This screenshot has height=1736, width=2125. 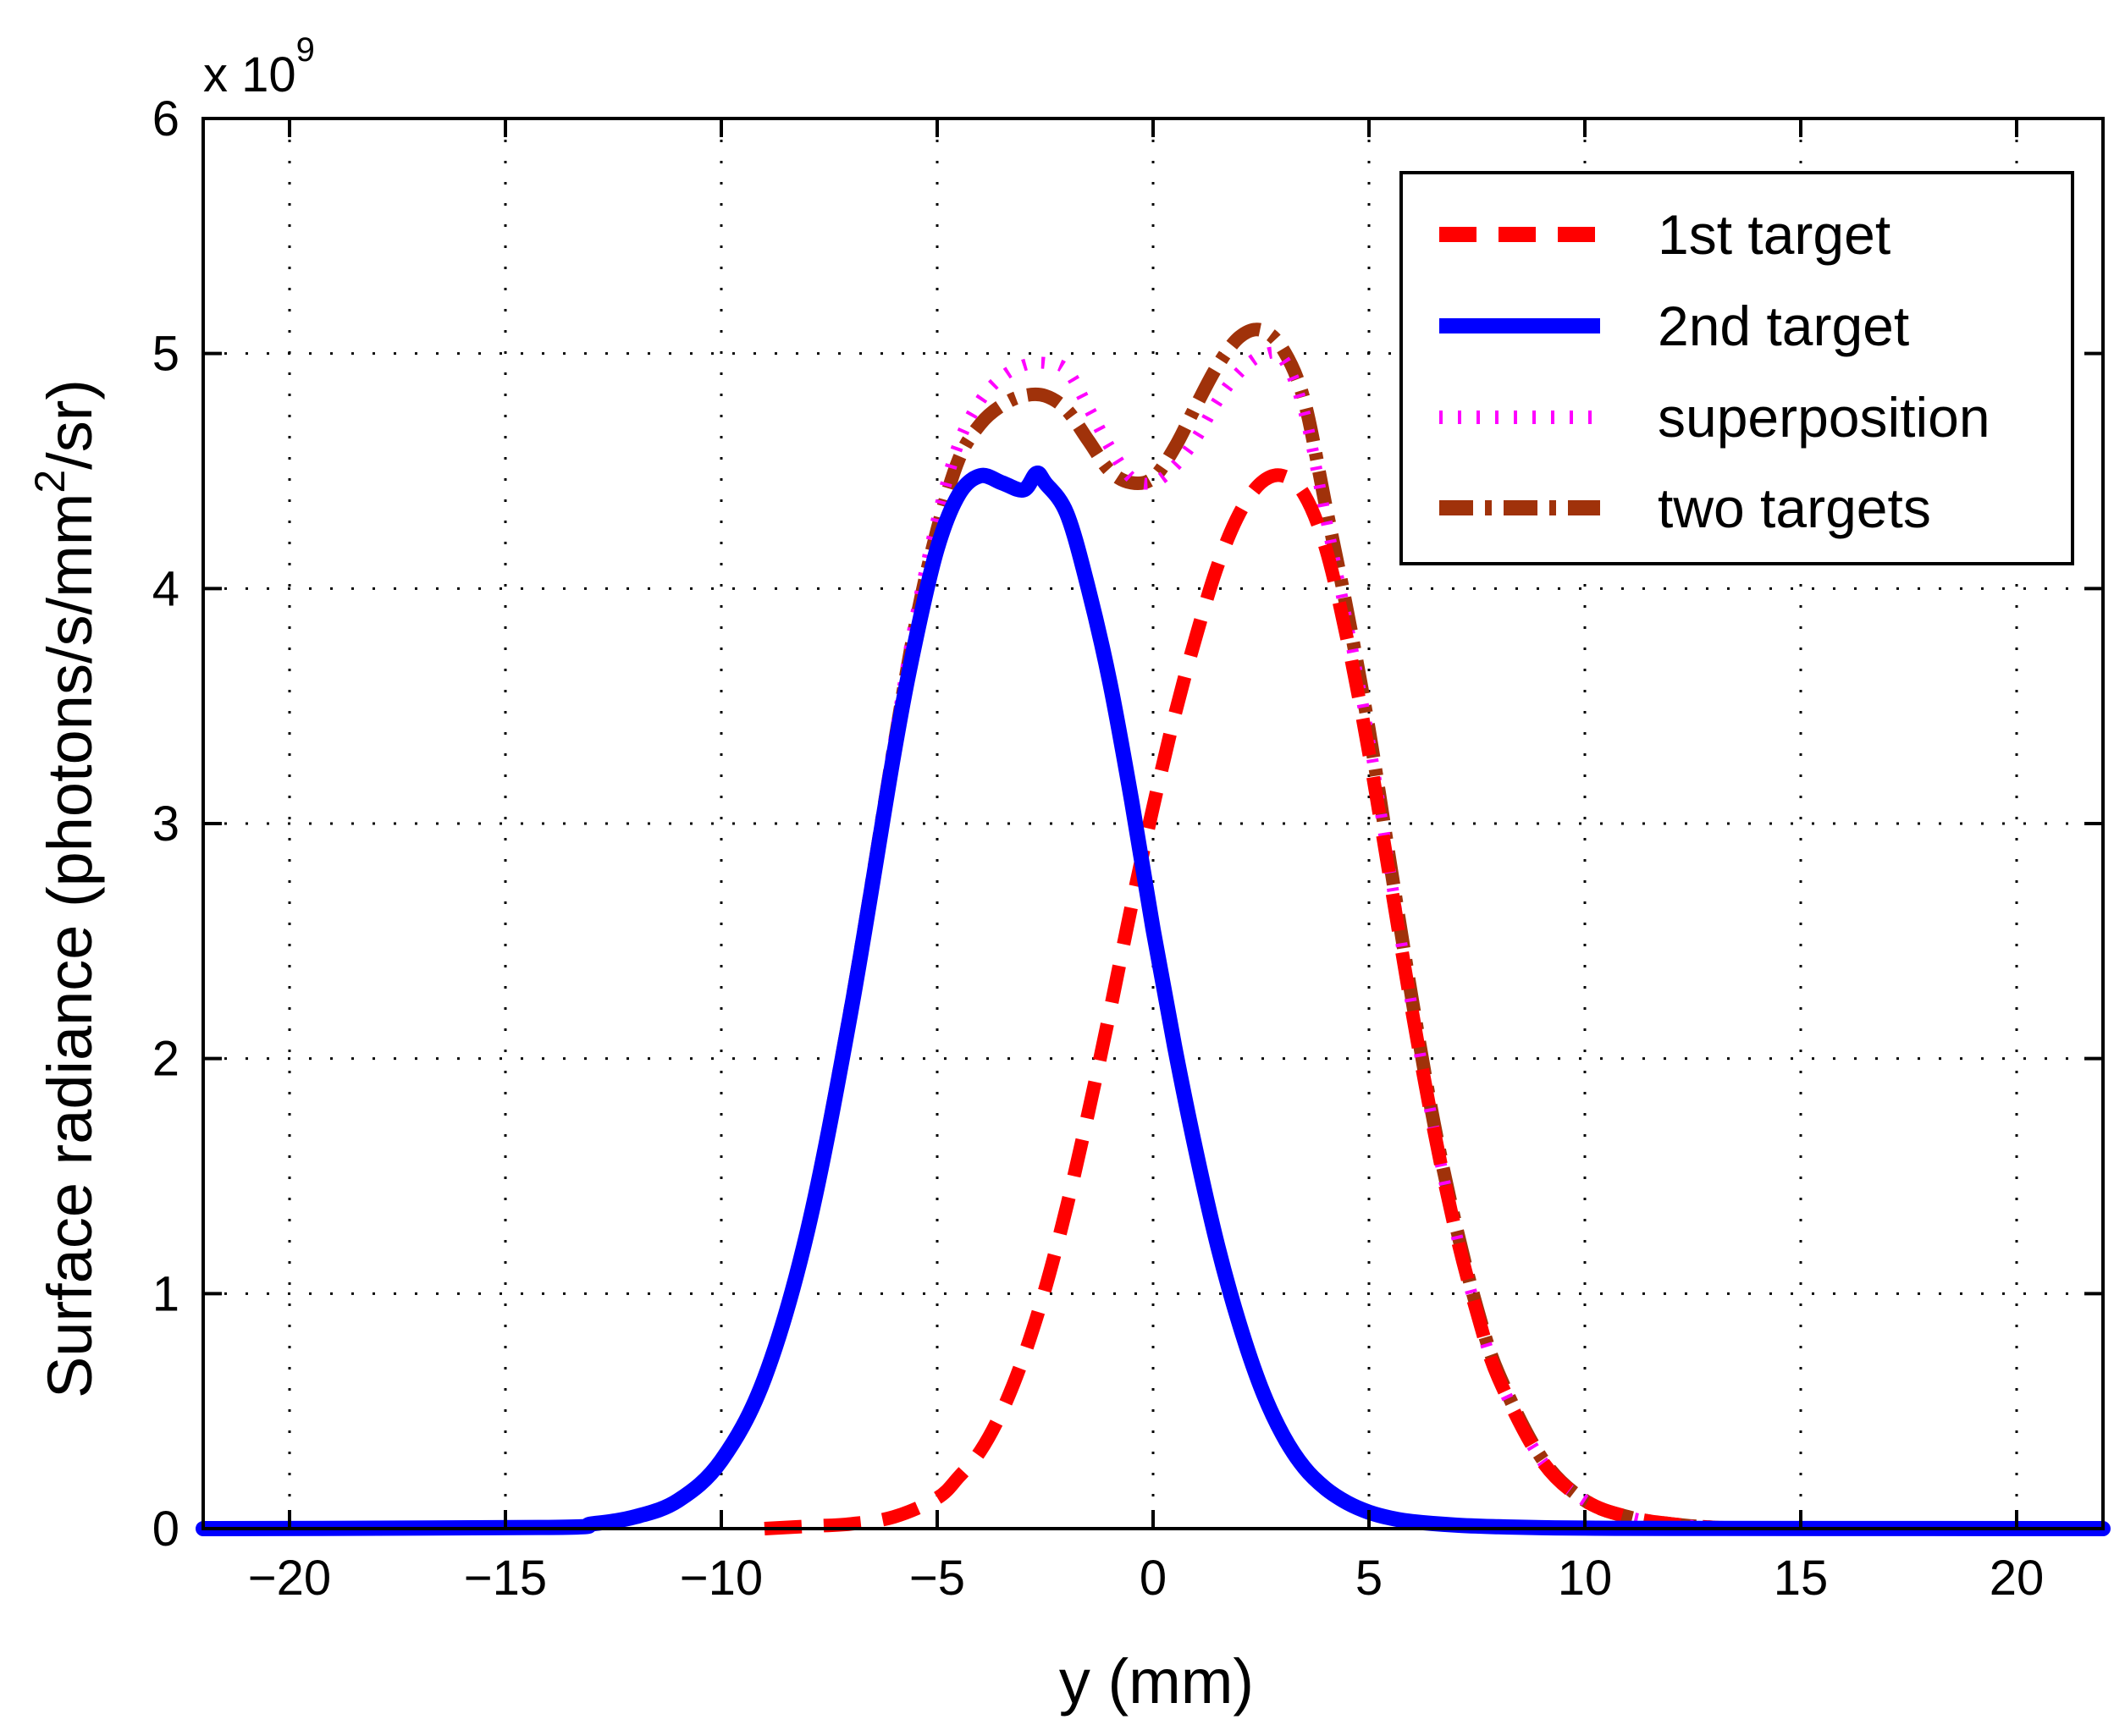 What do you see at coordinates (1794, 508) in the screenshot?
I see `legend-label-two-targets: two targets` at bounding box center [1794, 508].